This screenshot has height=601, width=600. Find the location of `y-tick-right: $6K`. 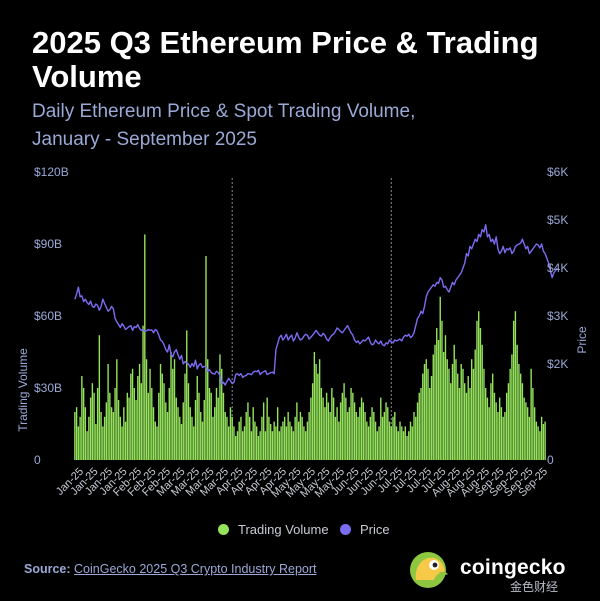

y-tick-right: $6K is located at coordinates (557, 172).